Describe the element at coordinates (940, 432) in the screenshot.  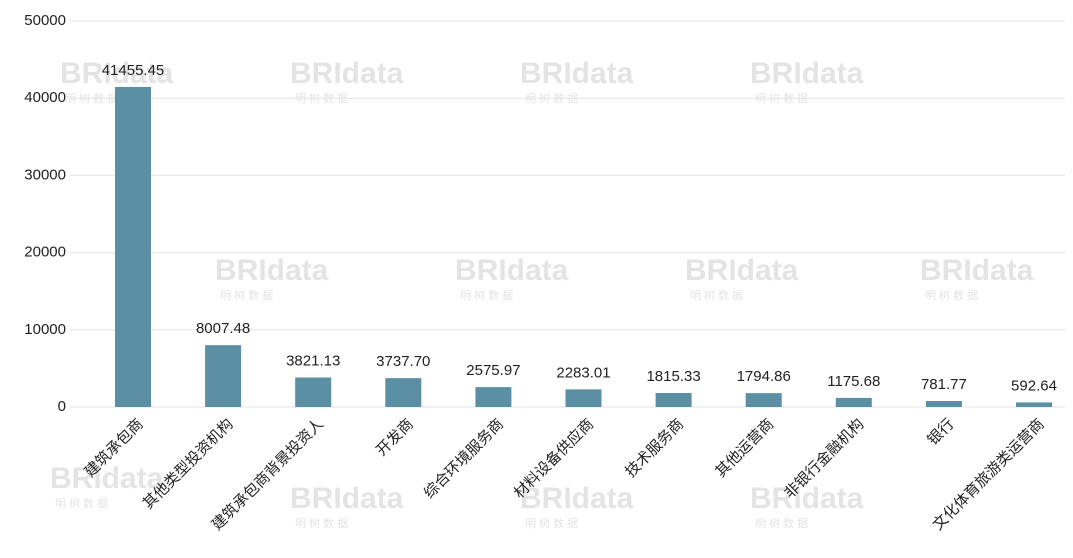
I see `x-tick-label: 银行` at that location.